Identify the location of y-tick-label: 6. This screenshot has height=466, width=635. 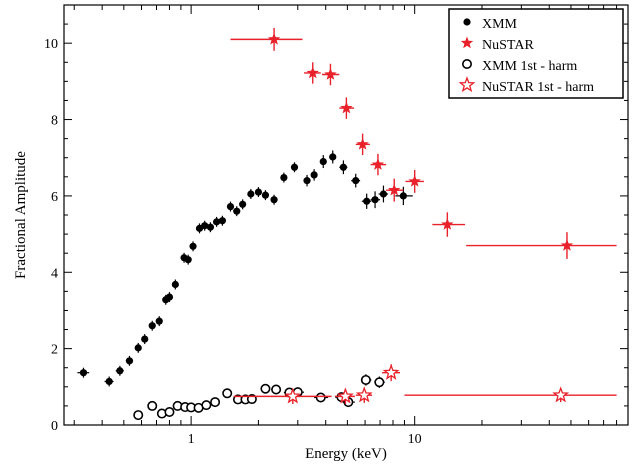
(54, 197).